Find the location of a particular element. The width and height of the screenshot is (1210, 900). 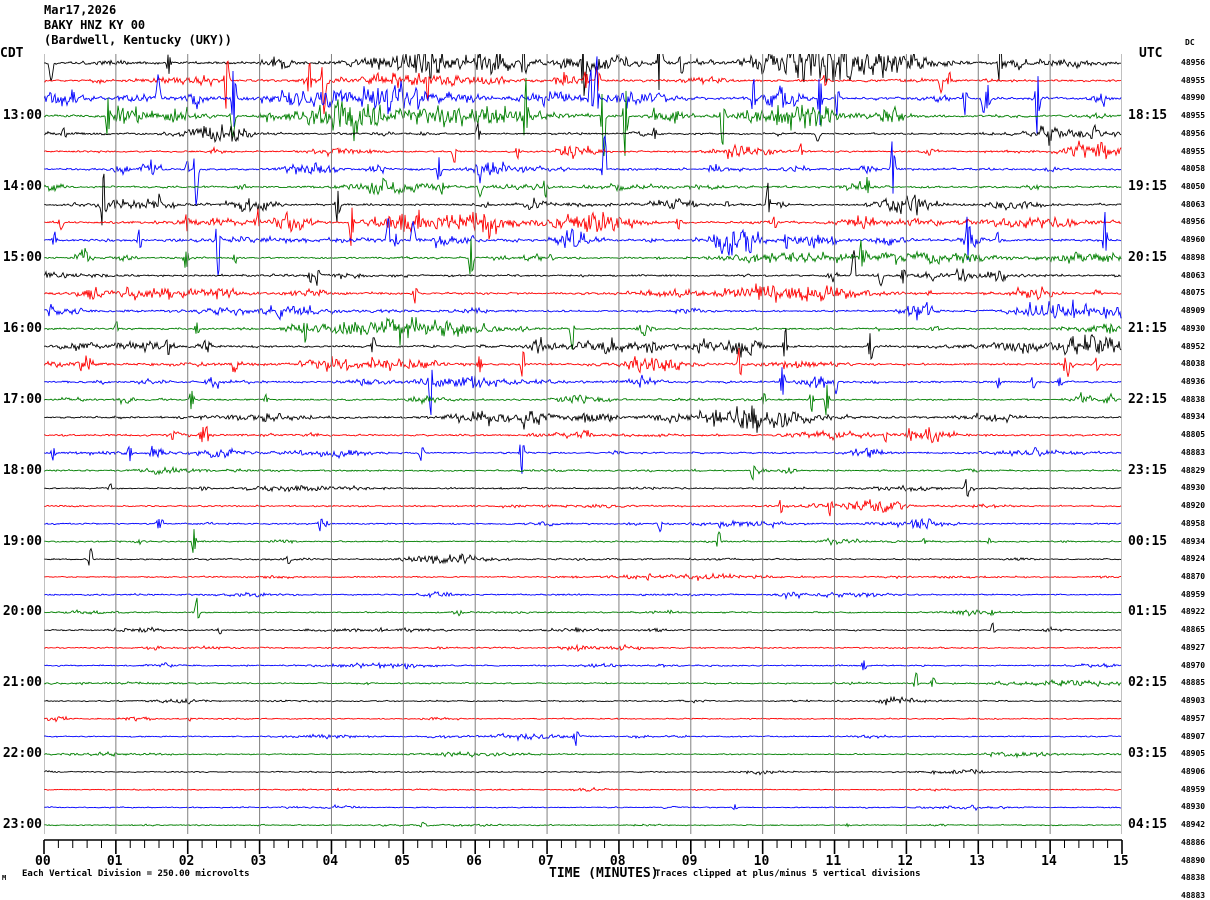

dc-value-5: 48956 is located at coordinates (1193, 133).